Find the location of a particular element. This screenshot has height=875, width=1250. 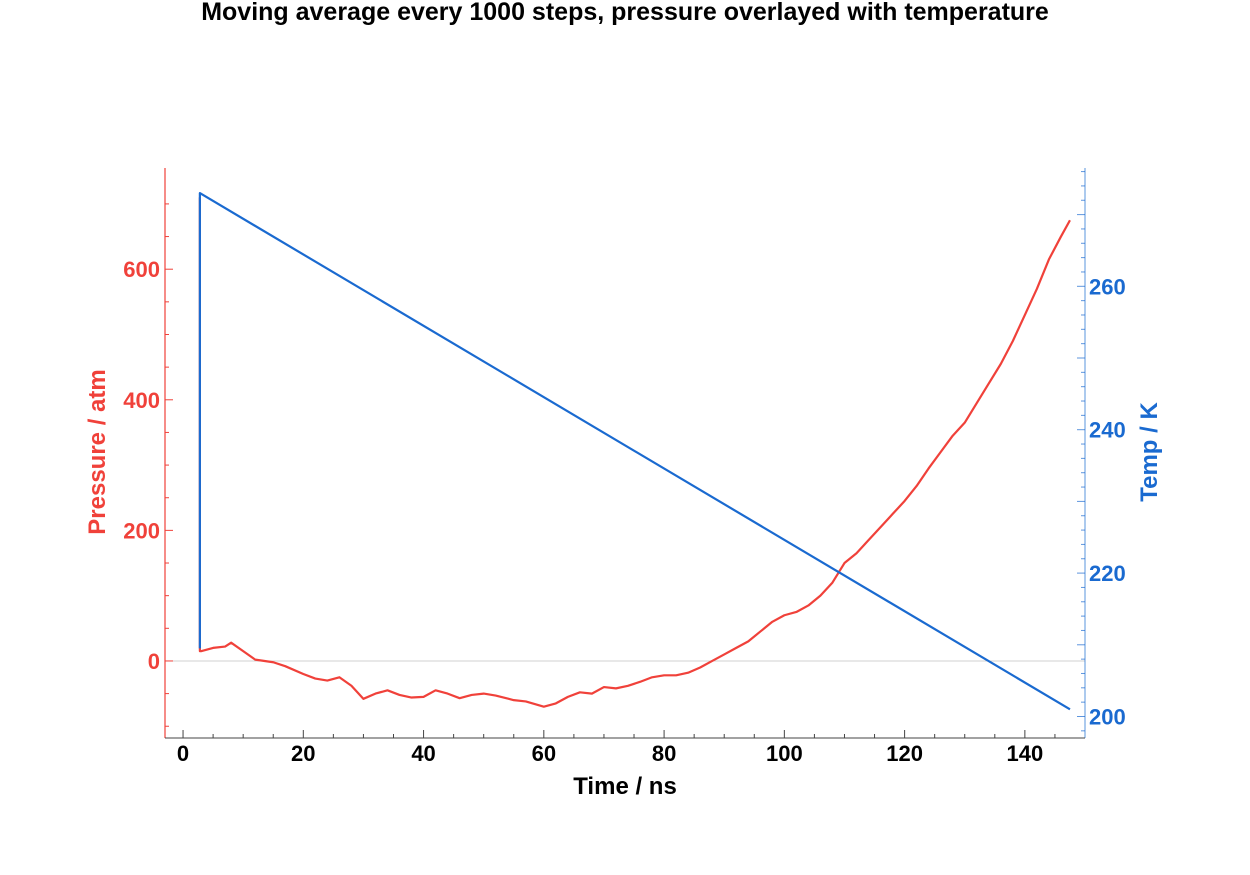

y-left-tick-label: 0 is located at coordinates (154, 661).